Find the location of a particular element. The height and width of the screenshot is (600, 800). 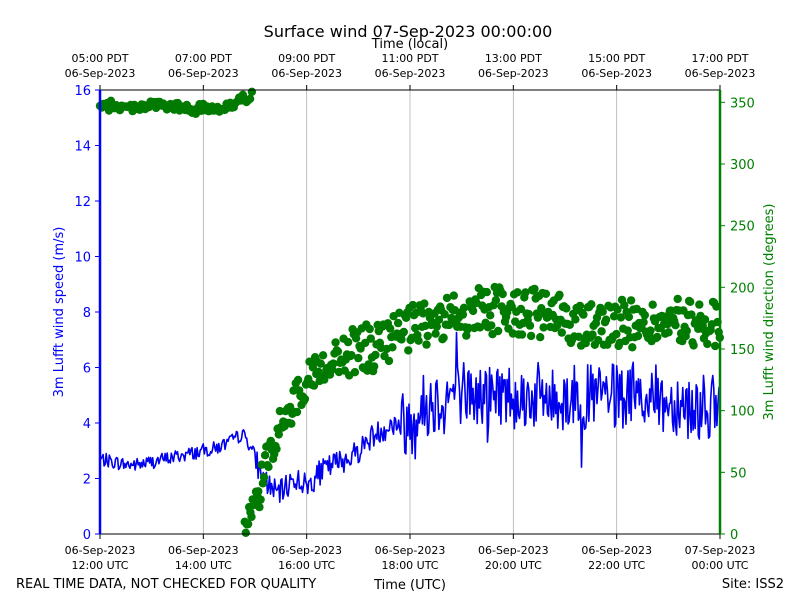

y-right-tick-label: 300 is located at coordinates (742, 165).